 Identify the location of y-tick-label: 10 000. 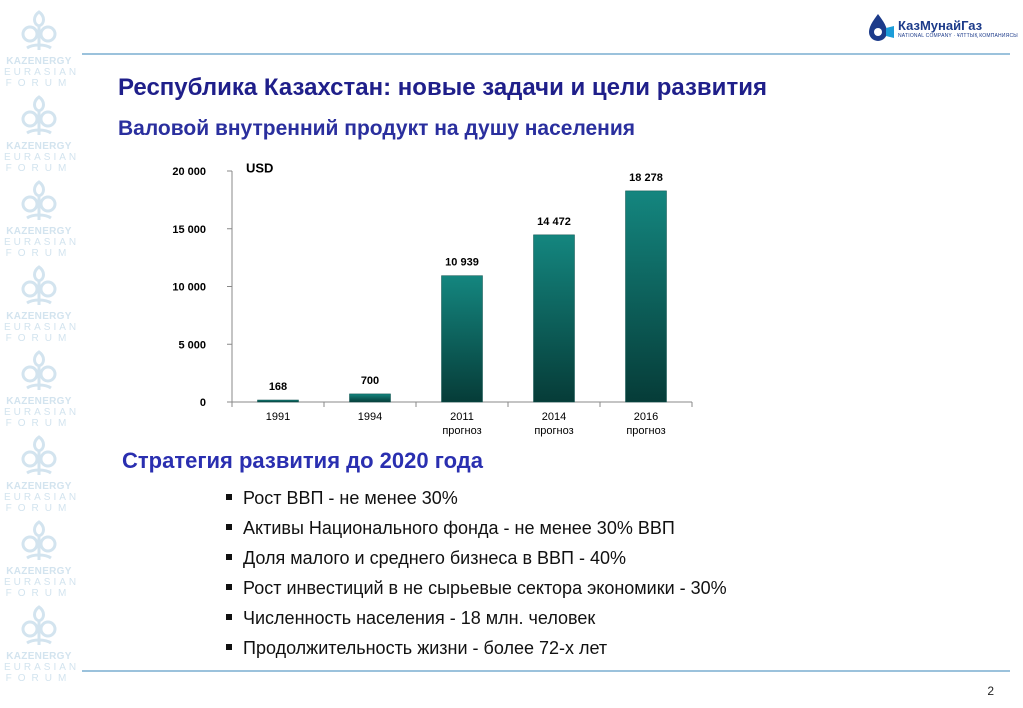
(189, 288).